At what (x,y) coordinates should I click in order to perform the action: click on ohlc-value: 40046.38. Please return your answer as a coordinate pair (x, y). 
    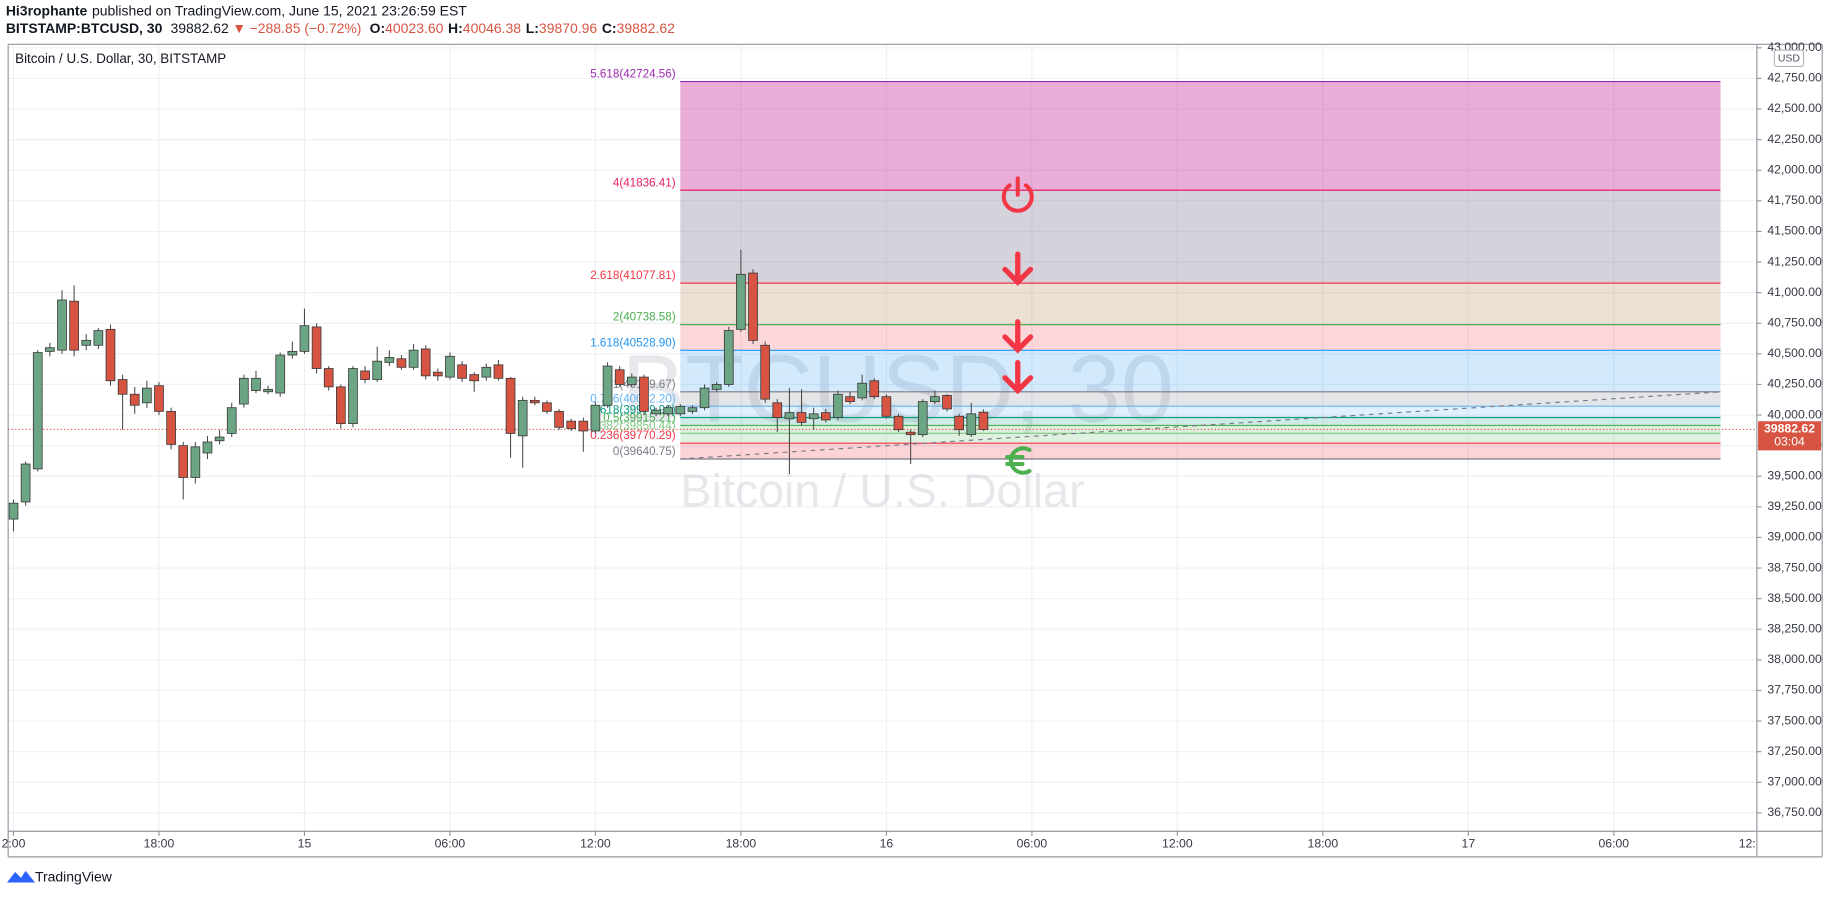
    Looking at the image, I should click on (492, 28).